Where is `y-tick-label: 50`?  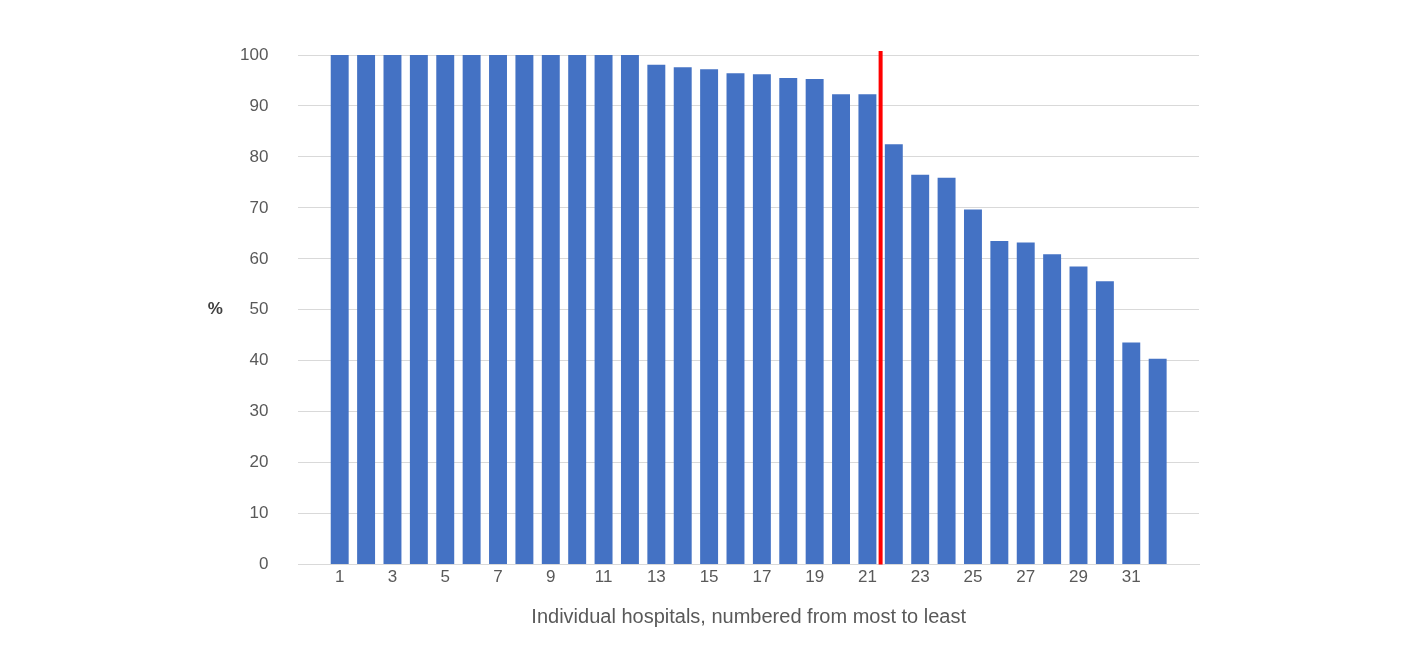
y-tick-label: 50 is located at coordinates (259, 309).